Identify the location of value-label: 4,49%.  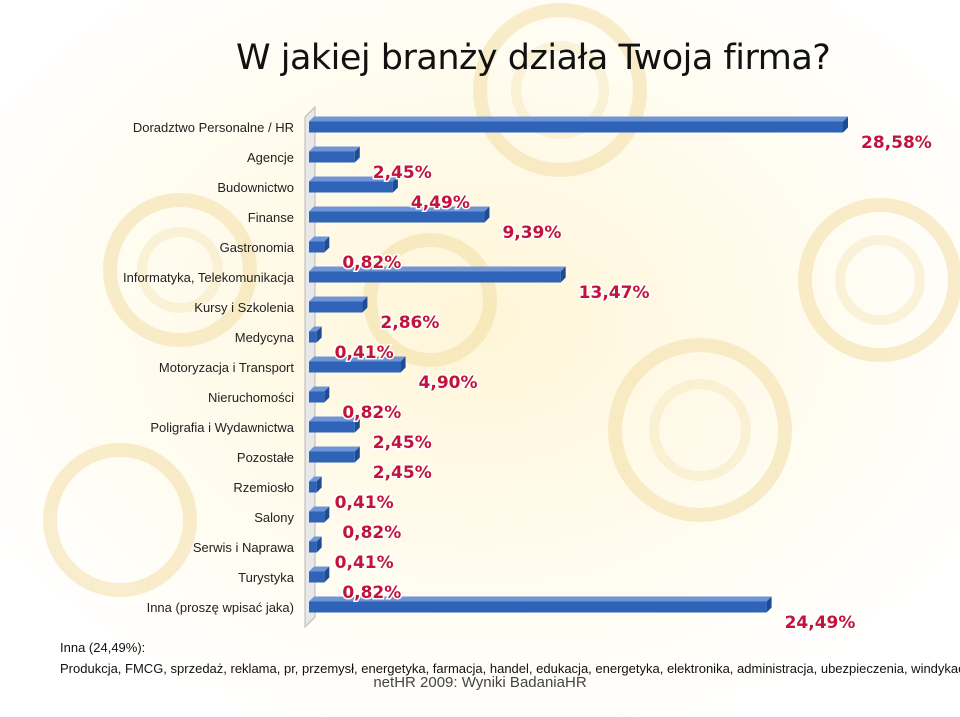
(440, 203).